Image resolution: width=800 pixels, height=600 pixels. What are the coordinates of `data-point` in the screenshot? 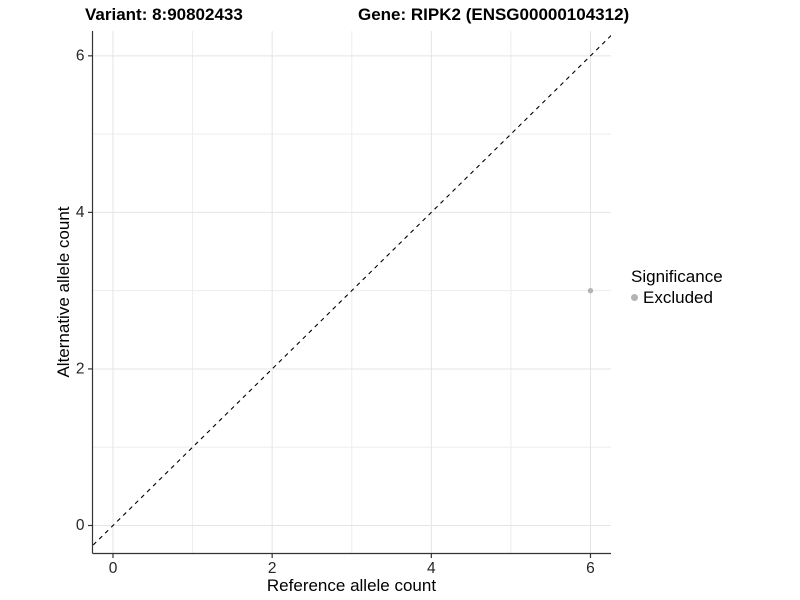 It's located at (590, 290).